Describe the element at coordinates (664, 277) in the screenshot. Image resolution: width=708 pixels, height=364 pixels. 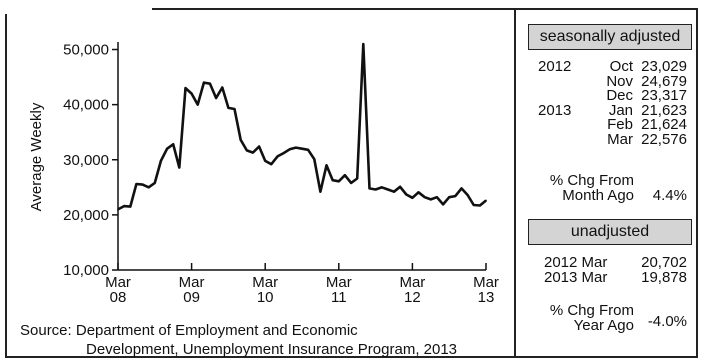
I see `unadjusted-value: 19,878` at that location.